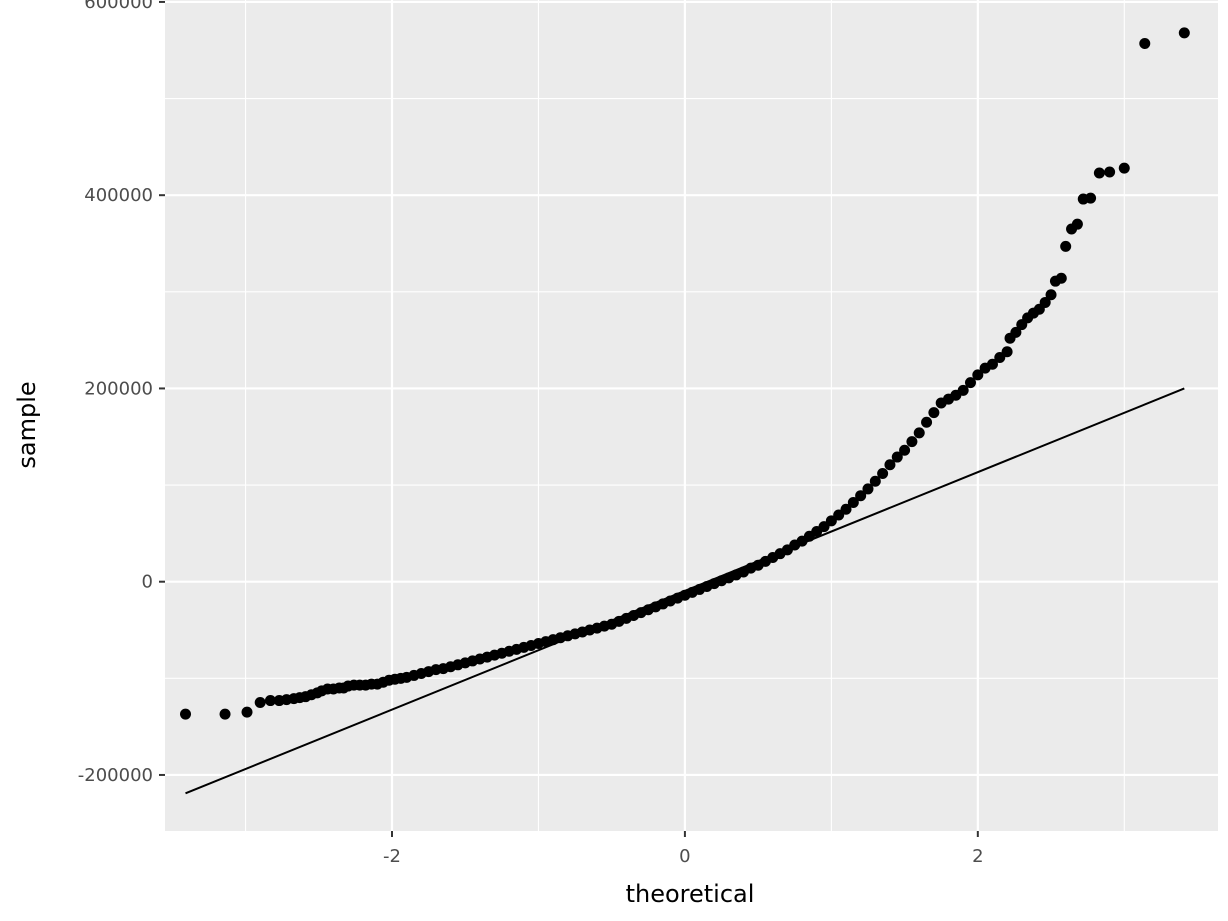  I want to click on x-axis-title: theoretical, so click(690, 894).